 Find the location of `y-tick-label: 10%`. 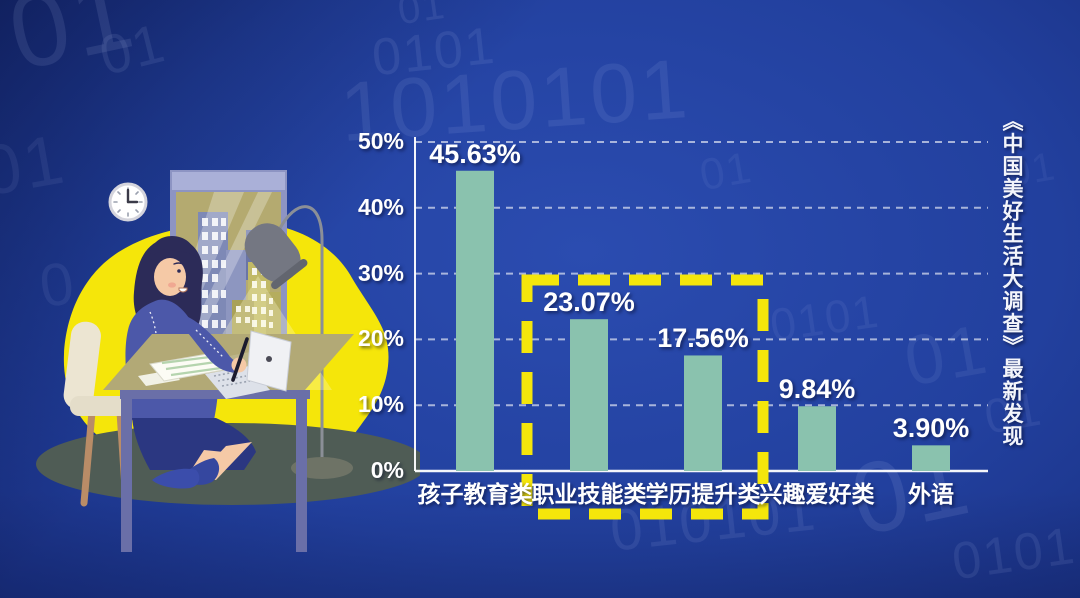

y-tick-label: 10% is located at coordinates (380, 404).